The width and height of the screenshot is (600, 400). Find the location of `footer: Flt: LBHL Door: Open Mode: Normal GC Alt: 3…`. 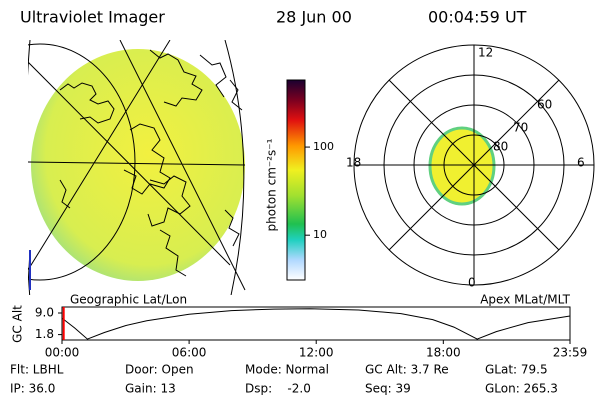

footer: Flt: LBHL Door: Open Mode: Normal GC Alt: 3… is located at coordinates (284, 379).